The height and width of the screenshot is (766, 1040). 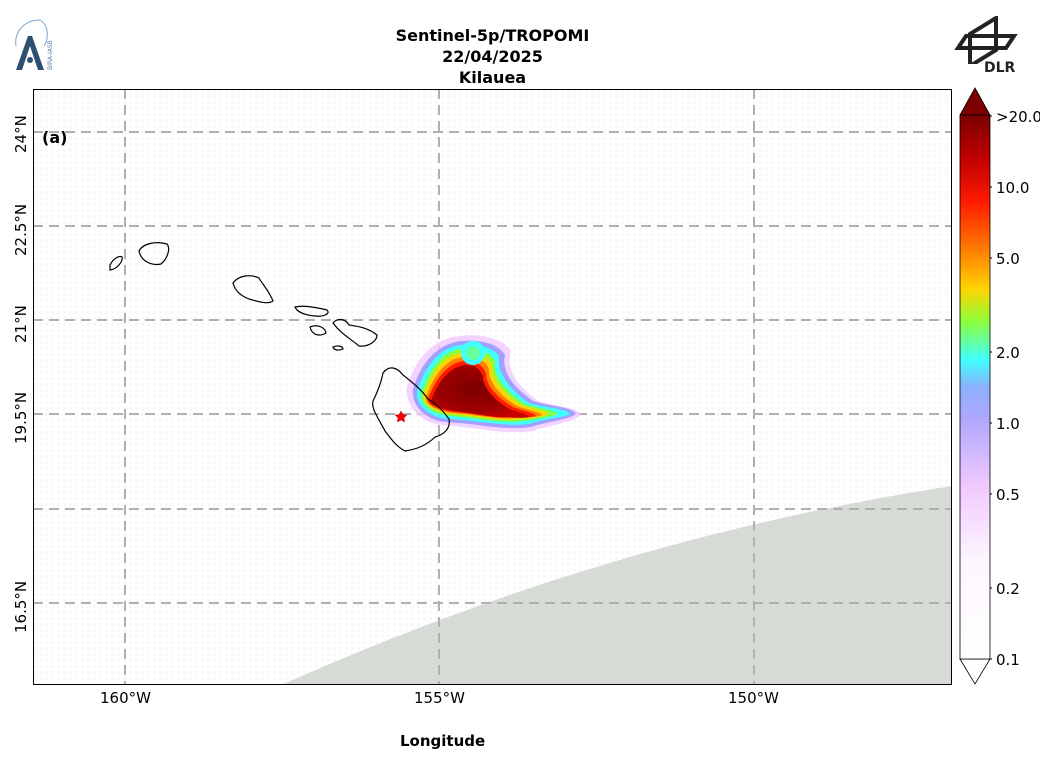 What do you see at coordinates (975, 101) in the screenshot?
I see `colorbar-extend-high` at bounding box center [975, 101].